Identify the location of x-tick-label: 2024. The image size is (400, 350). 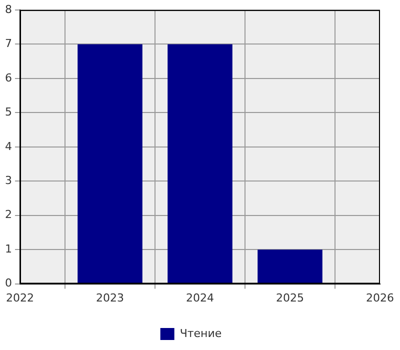
(200, 297).